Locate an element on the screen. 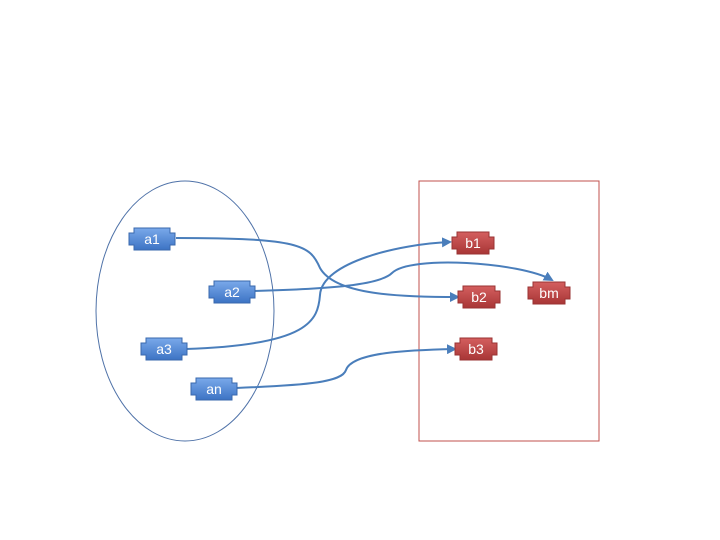 The image size is (720, 540). node-a2-label: a2 is located at coordinates (232, 292).